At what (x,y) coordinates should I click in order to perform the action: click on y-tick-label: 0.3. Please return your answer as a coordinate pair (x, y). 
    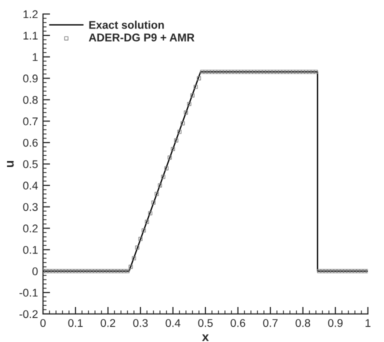
    Looking at the image, I should click on (30, 207).